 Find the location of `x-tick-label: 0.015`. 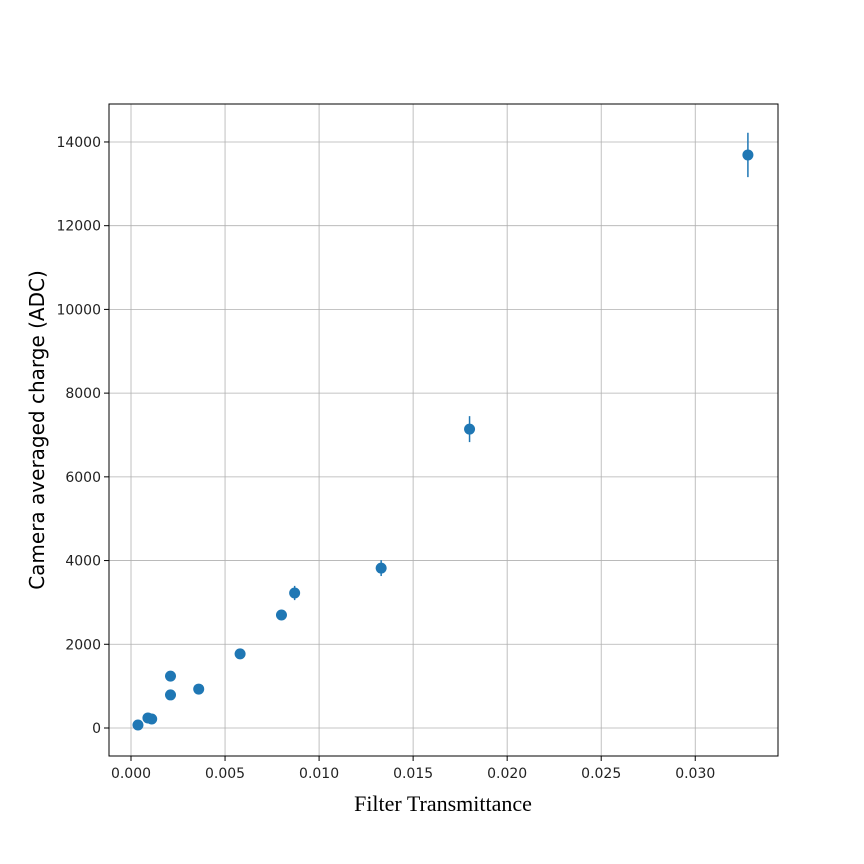

x-tick-label: 0.015 is located at coordinates (413, 774).